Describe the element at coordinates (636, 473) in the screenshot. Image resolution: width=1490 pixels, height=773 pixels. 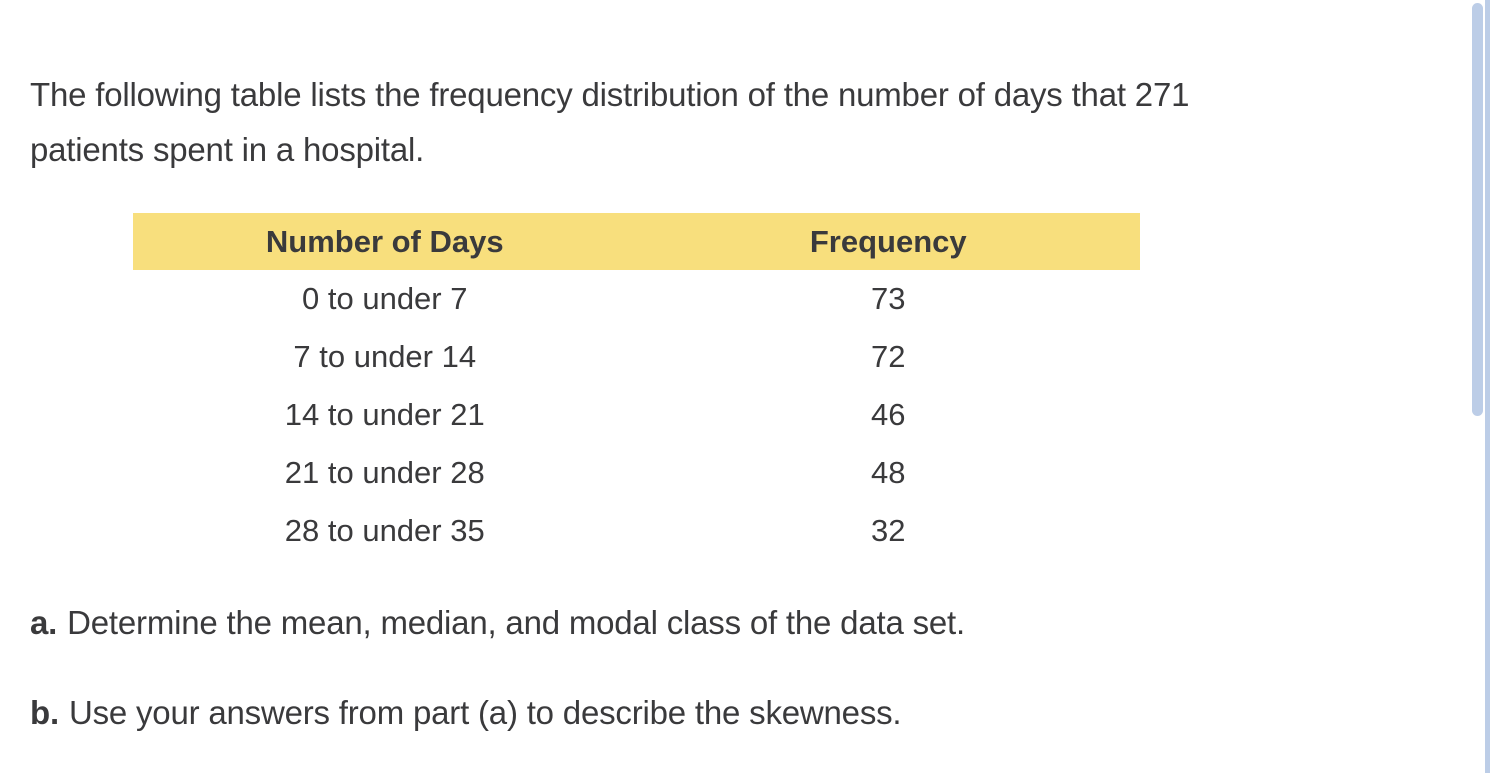
I see `table-row: 21 to under 28 48` at that location.